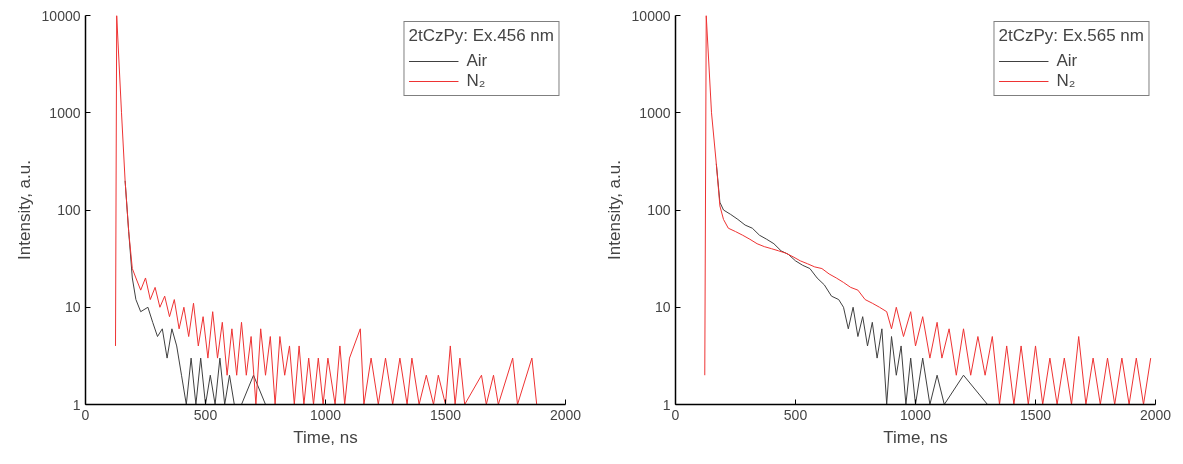 Image resolution: width=1183 pixels, height=464 pixels. What do you see at coordinates (1071, 36) in the screenshot?
I see `legend-title: 2tCzPy: Ex.565 nm` at bounding box center [1071, 36].